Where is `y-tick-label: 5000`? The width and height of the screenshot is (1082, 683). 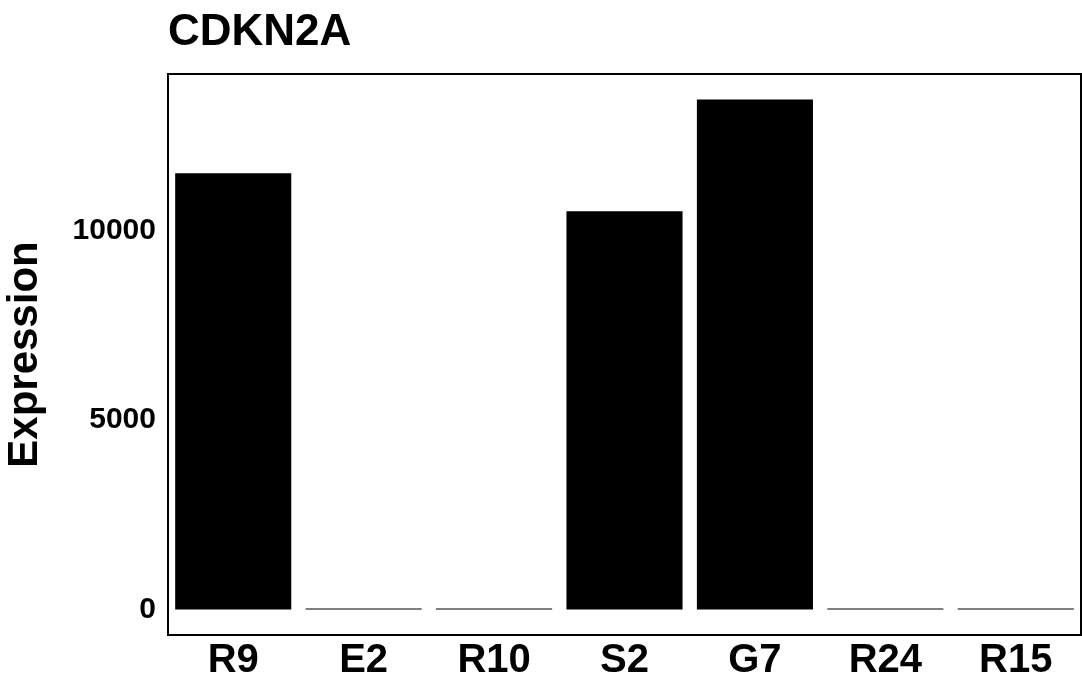 y-tick-label: 5000 is located at coordinates (122, 418).